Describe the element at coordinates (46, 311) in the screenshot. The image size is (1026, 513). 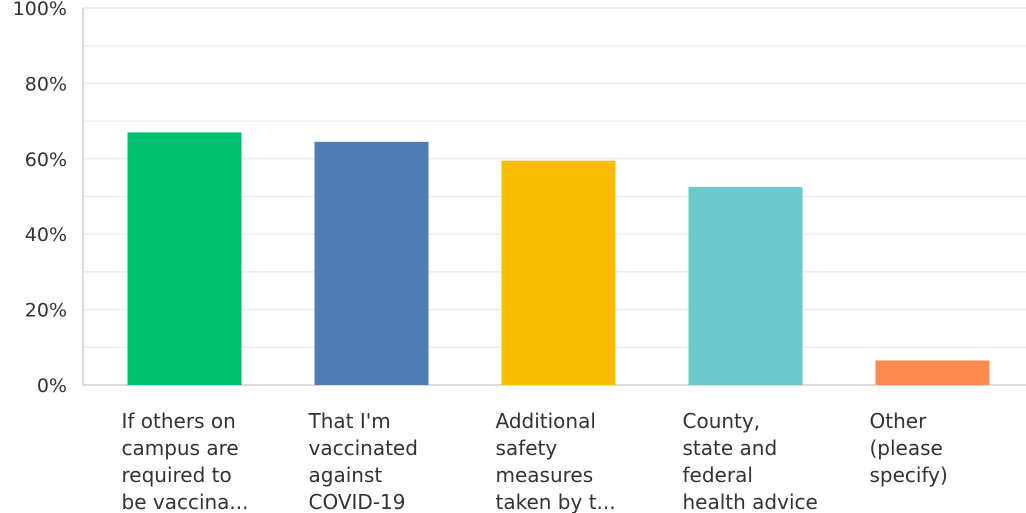
I see `y-tick-label: 20%` at that location.